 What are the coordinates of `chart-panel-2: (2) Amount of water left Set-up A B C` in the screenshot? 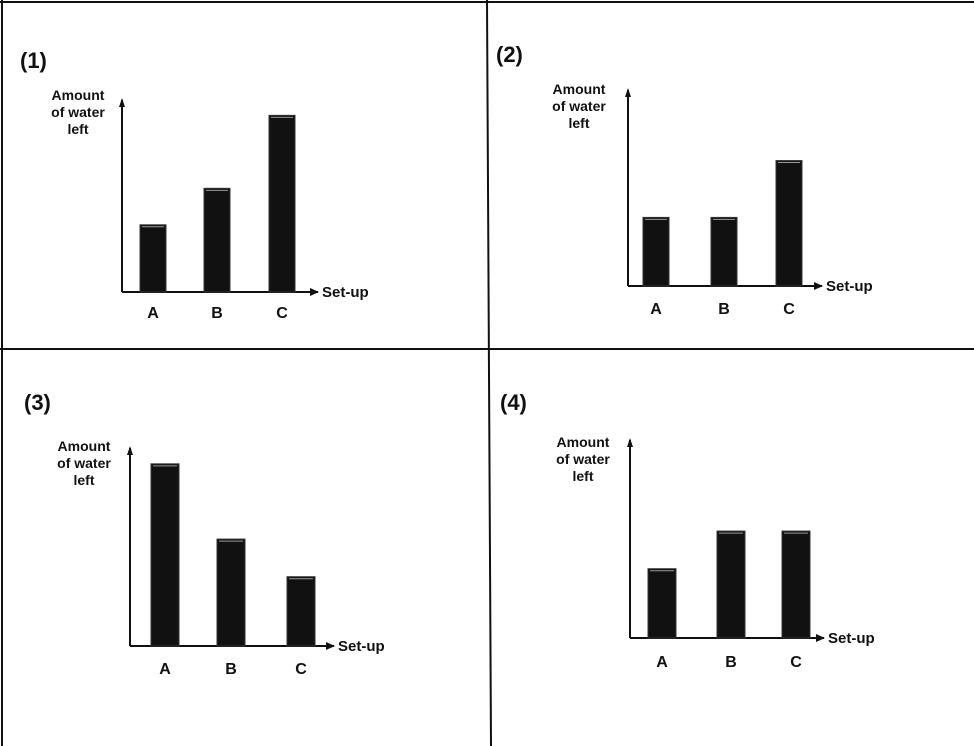 It's located at (684, 180).